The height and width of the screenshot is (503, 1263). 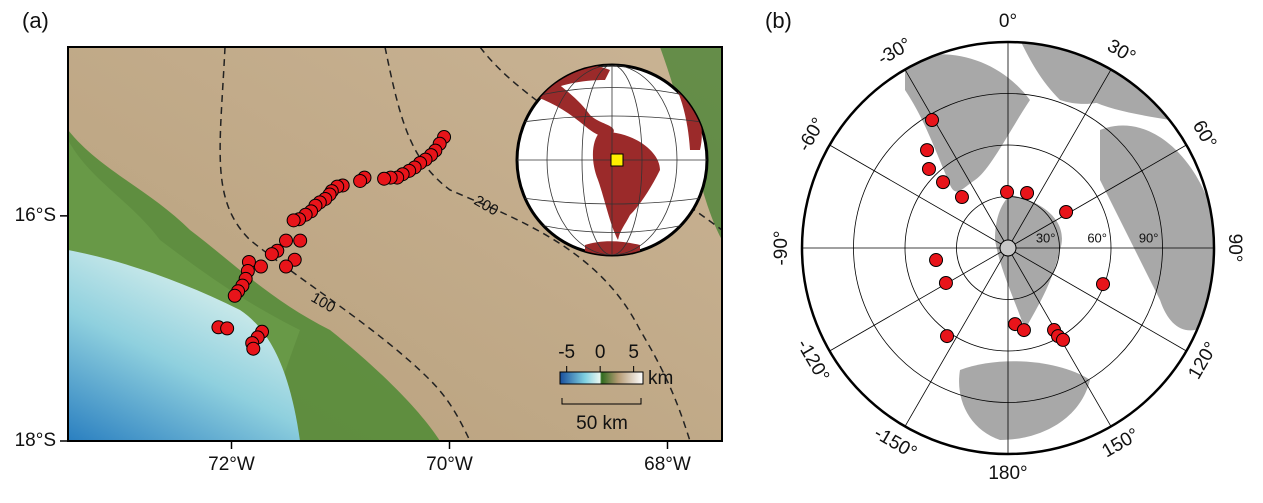 I want to click on x-tick-label: 68°W, so click(x=667, y=464).